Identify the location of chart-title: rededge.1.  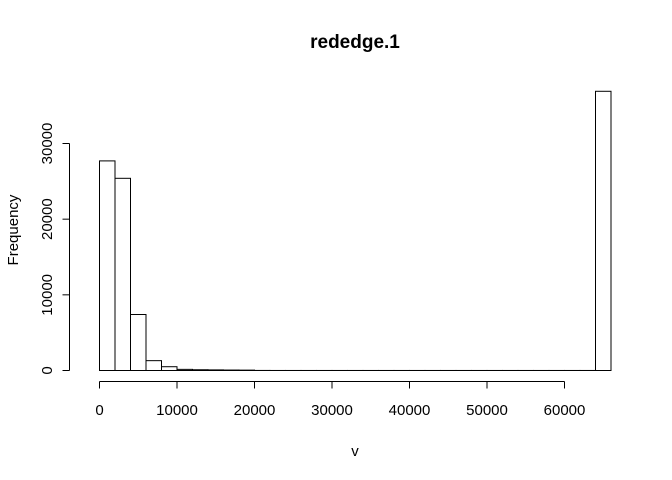
(355, 42).